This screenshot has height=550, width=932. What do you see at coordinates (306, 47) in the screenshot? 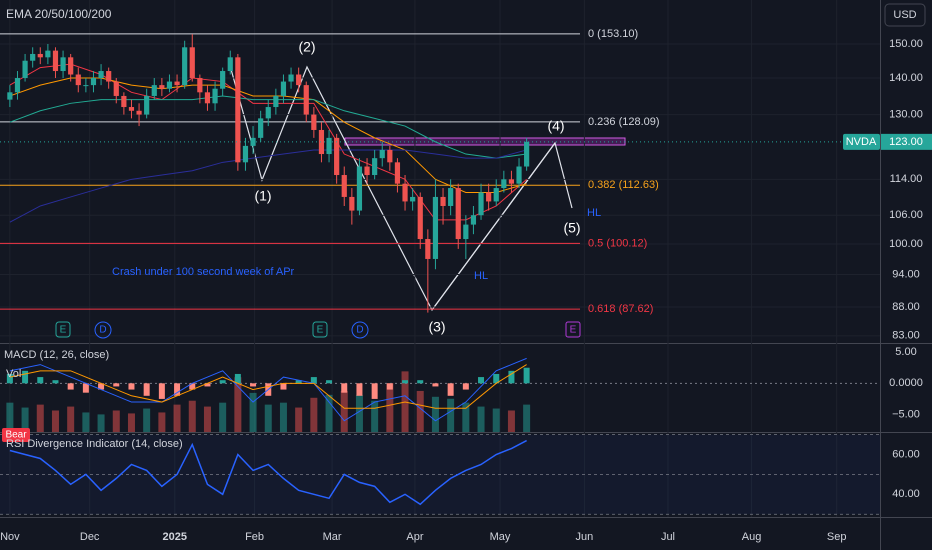
I see `wave-label: (2)` at bounding box center [306, 47].